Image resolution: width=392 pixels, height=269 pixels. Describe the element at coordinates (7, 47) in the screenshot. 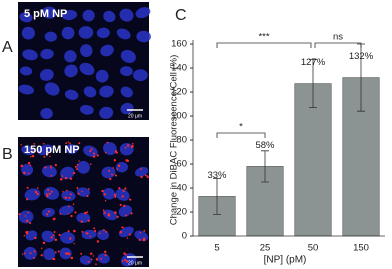

I see `panel-letter: A` at that location.